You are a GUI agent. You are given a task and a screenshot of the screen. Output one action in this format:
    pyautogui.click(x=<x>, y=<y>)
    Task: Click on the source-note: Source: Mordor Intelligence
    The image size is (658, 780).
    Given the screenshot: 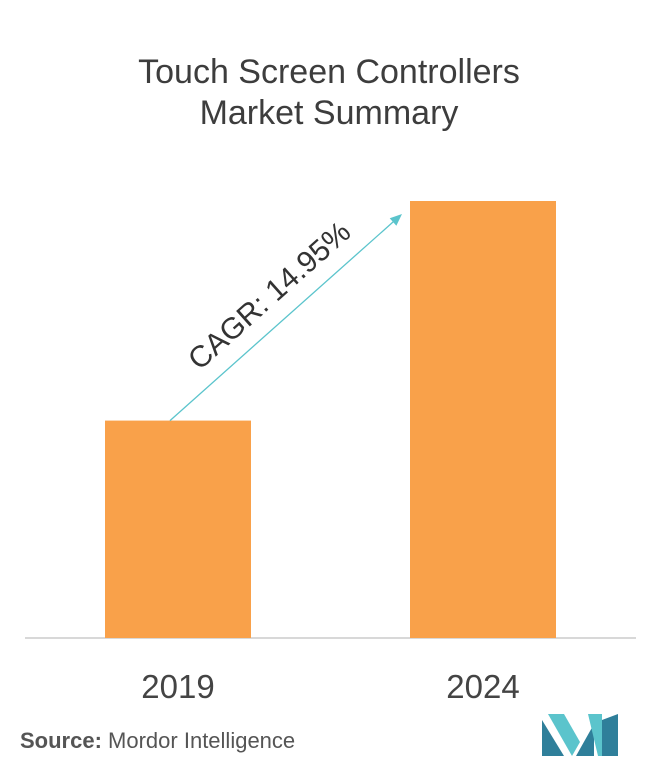 What is the action you would take?
    pyautogui.click(x=157, y=741)
    